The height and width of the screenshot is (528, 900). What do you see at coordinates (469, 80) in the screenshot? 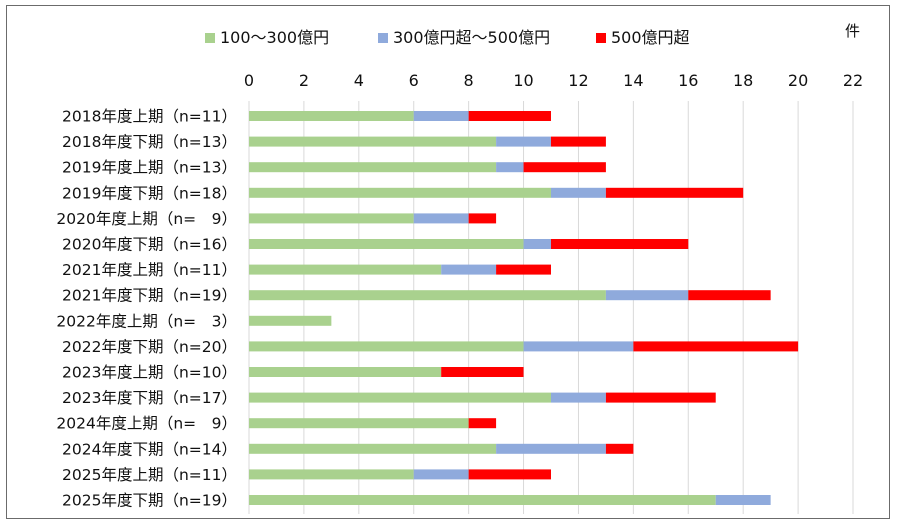
I see `x-tick-label-8: 8` at bounding box center [469, 80].